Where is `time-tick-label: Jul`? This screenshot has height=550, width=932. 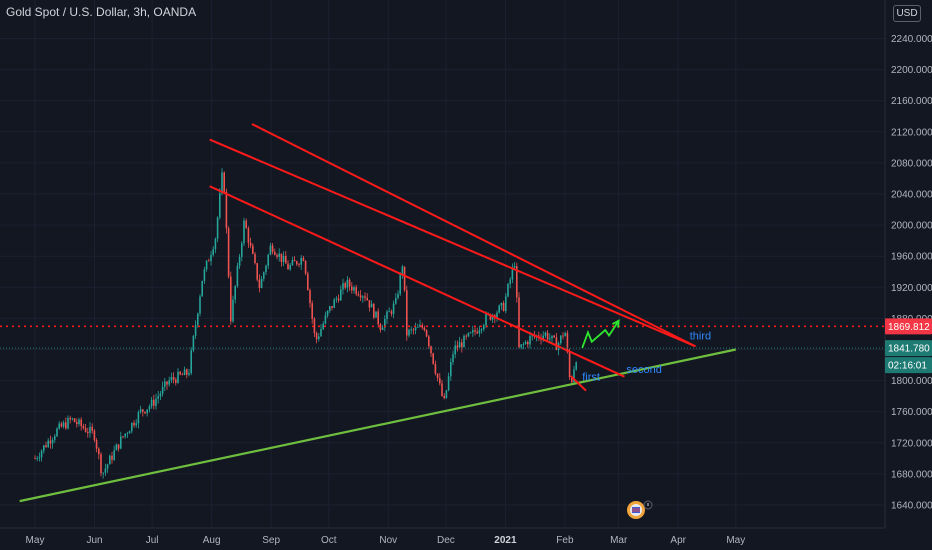 time-tick-label: Jul is located at coordinates (152, 540).